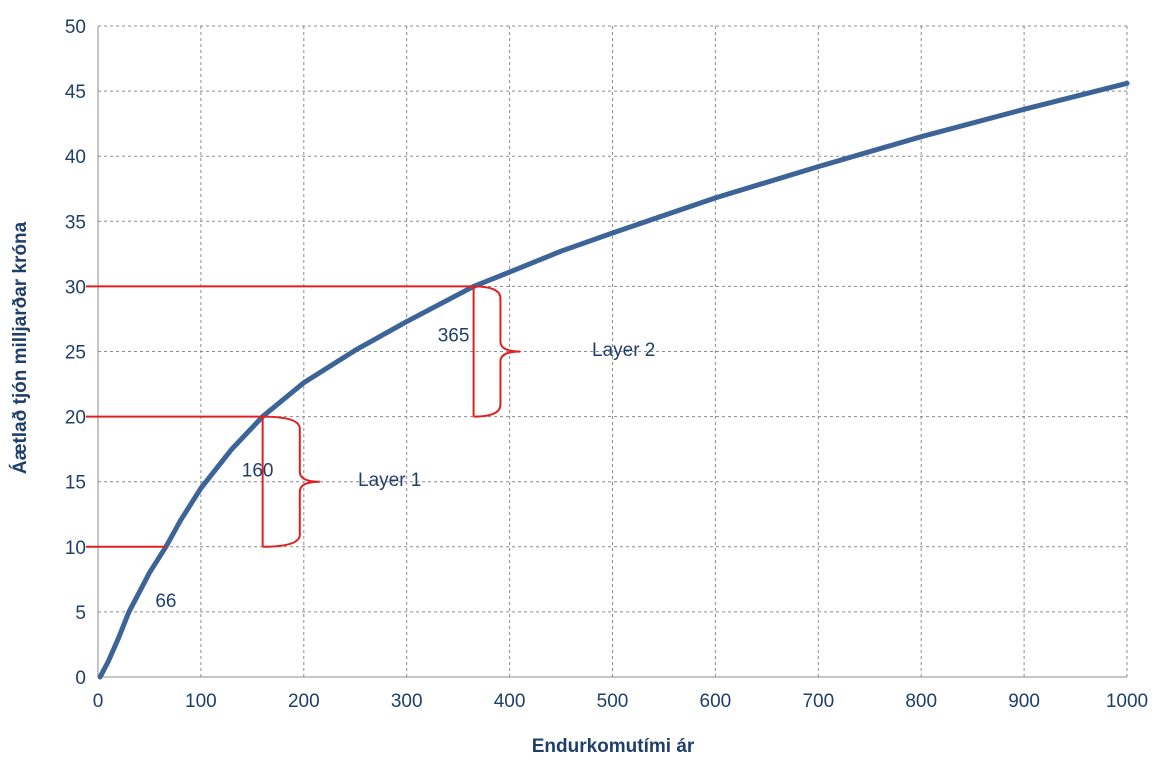 Image resolution: width=1156 pixels, height=760 pixels. What do you see at coordinates (258, 471) in the screenshot?
I see `return-period-label-160: 160` at bounding box center [258, 471].